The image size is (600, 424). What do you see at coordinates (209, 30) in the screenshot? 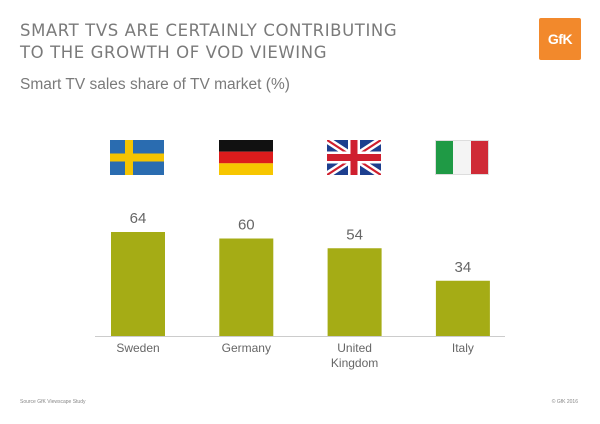
I see `title-line-1: SMART TVS ARE CERTAINLY CONTRIBUTING` at bounding box center [209, 30].